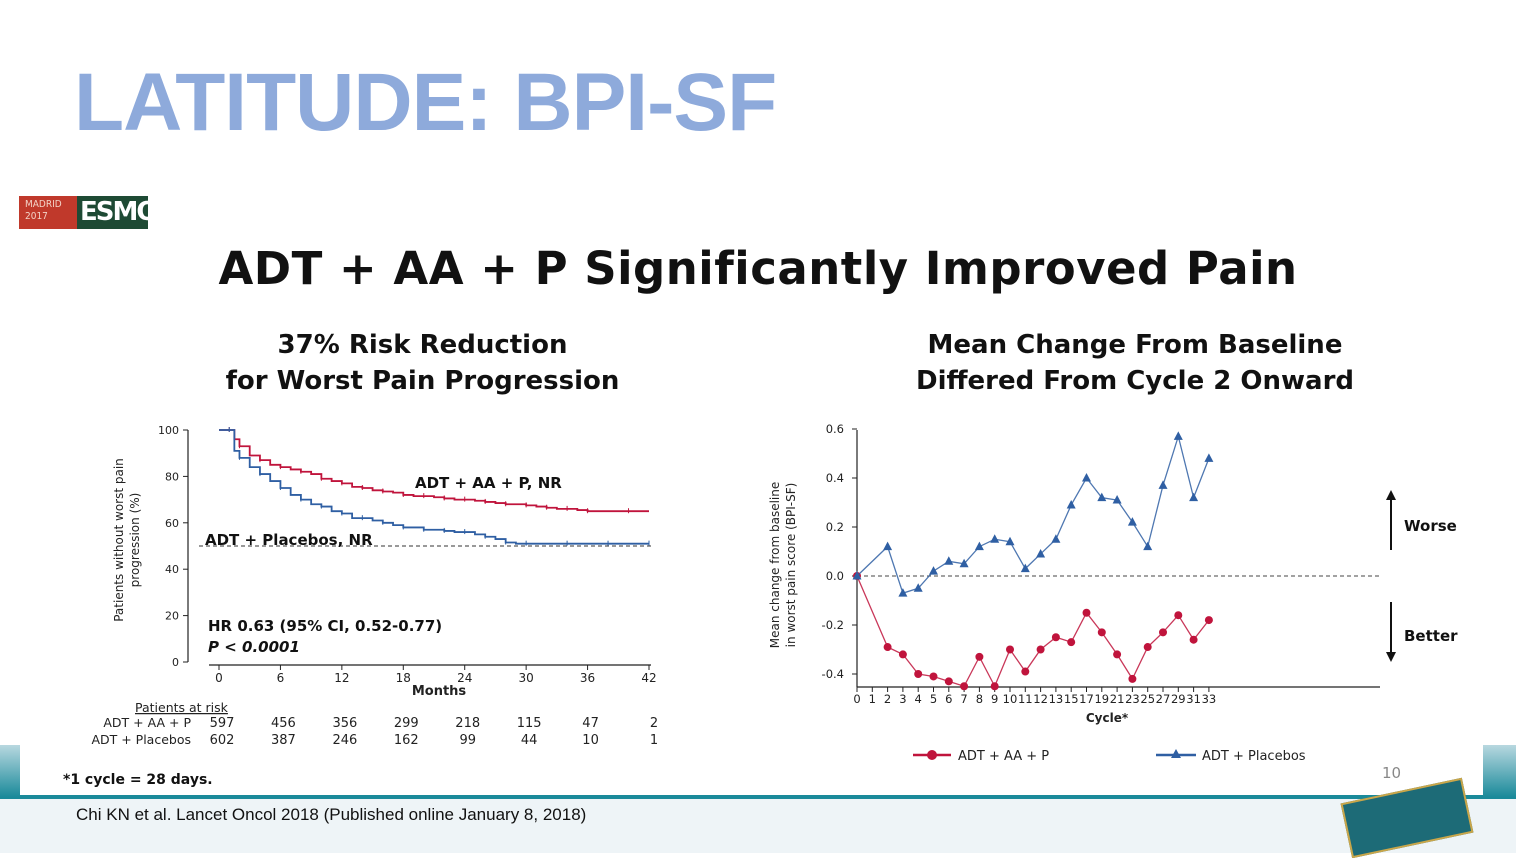  I want to click on worse-arrow-head, so click(1391, 495).